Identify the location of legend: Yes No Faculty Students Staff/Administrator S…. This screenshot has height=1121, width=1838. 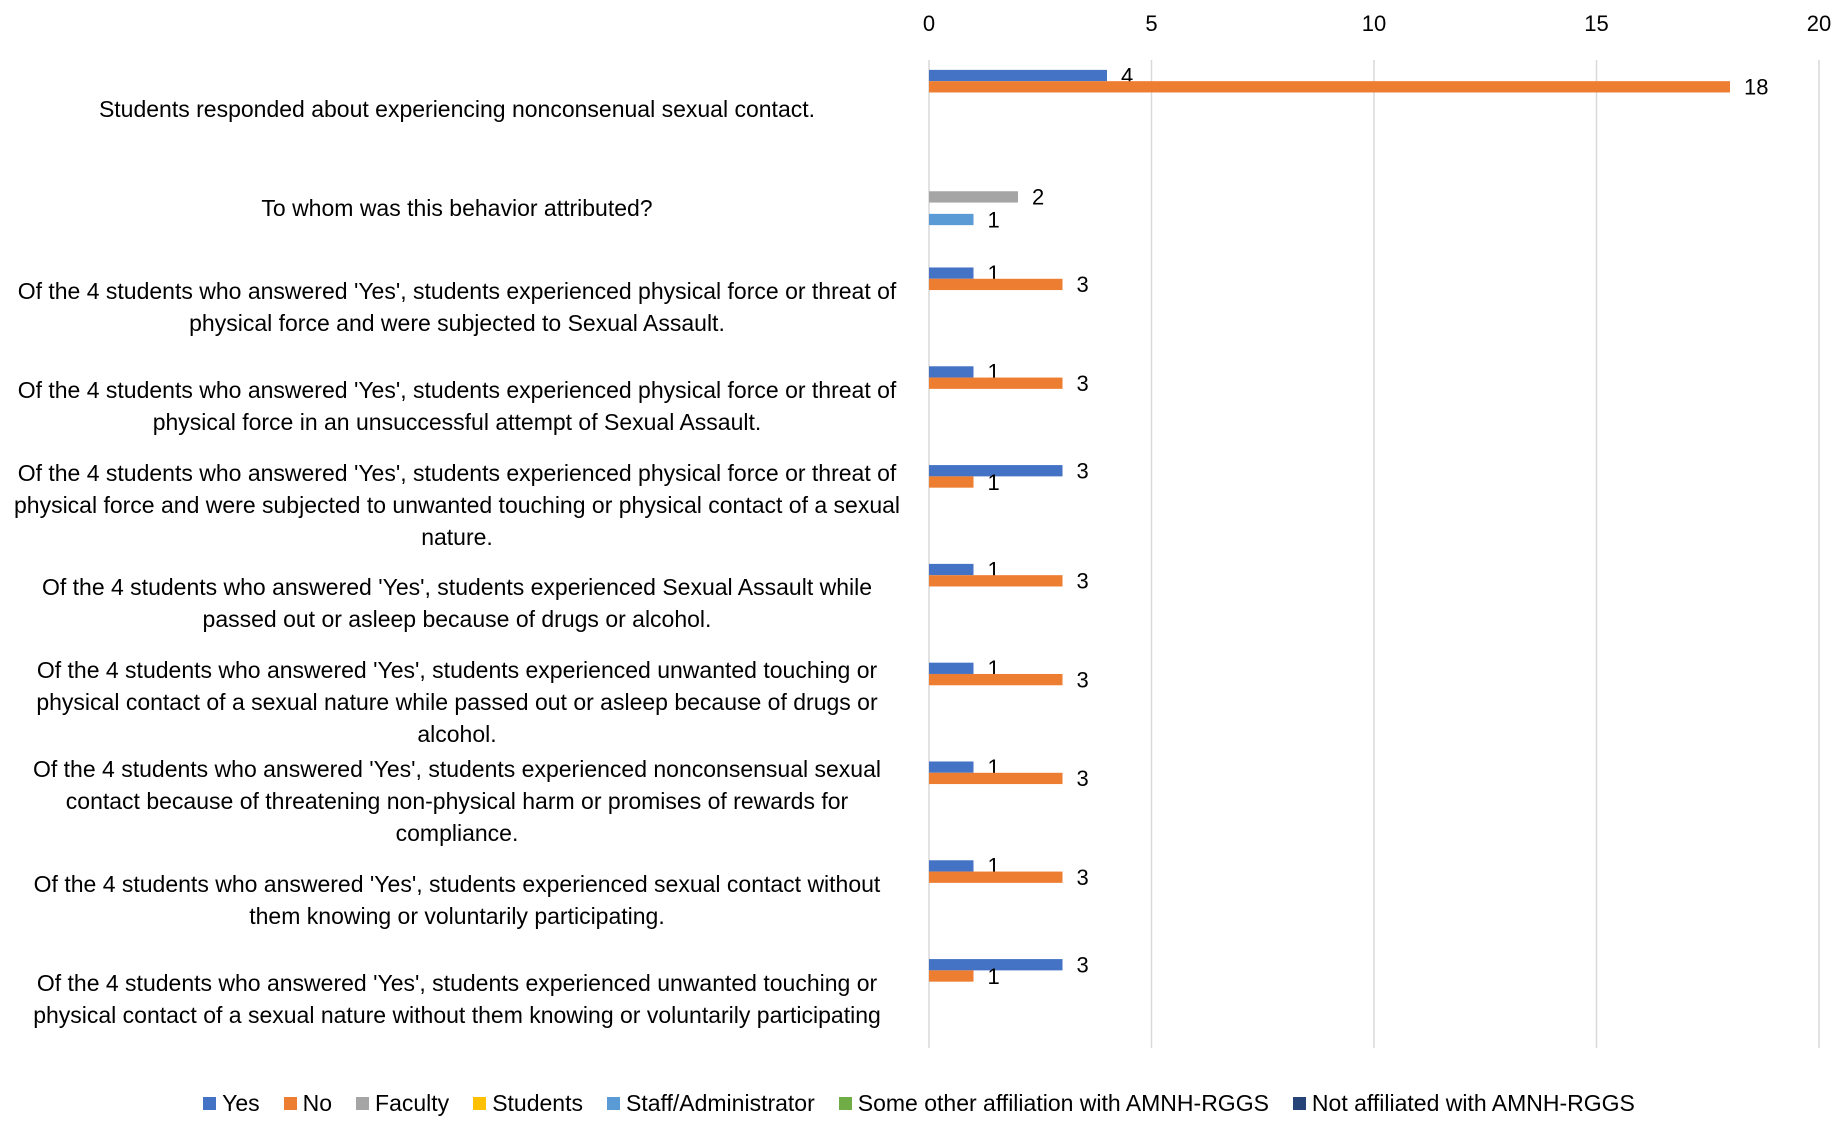
(919, 1103).